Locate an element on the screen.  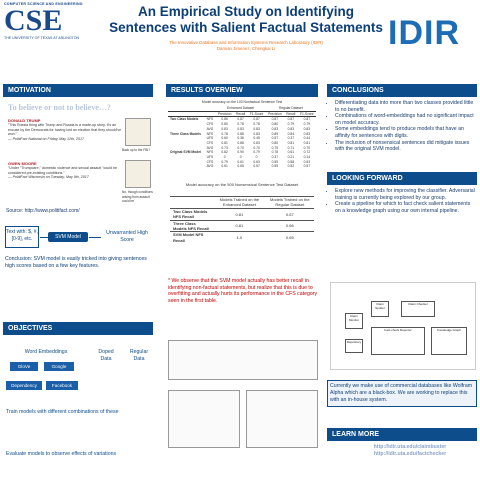
diagram-reporter: Fact-check Reporter is located at coordinates (398, 341).